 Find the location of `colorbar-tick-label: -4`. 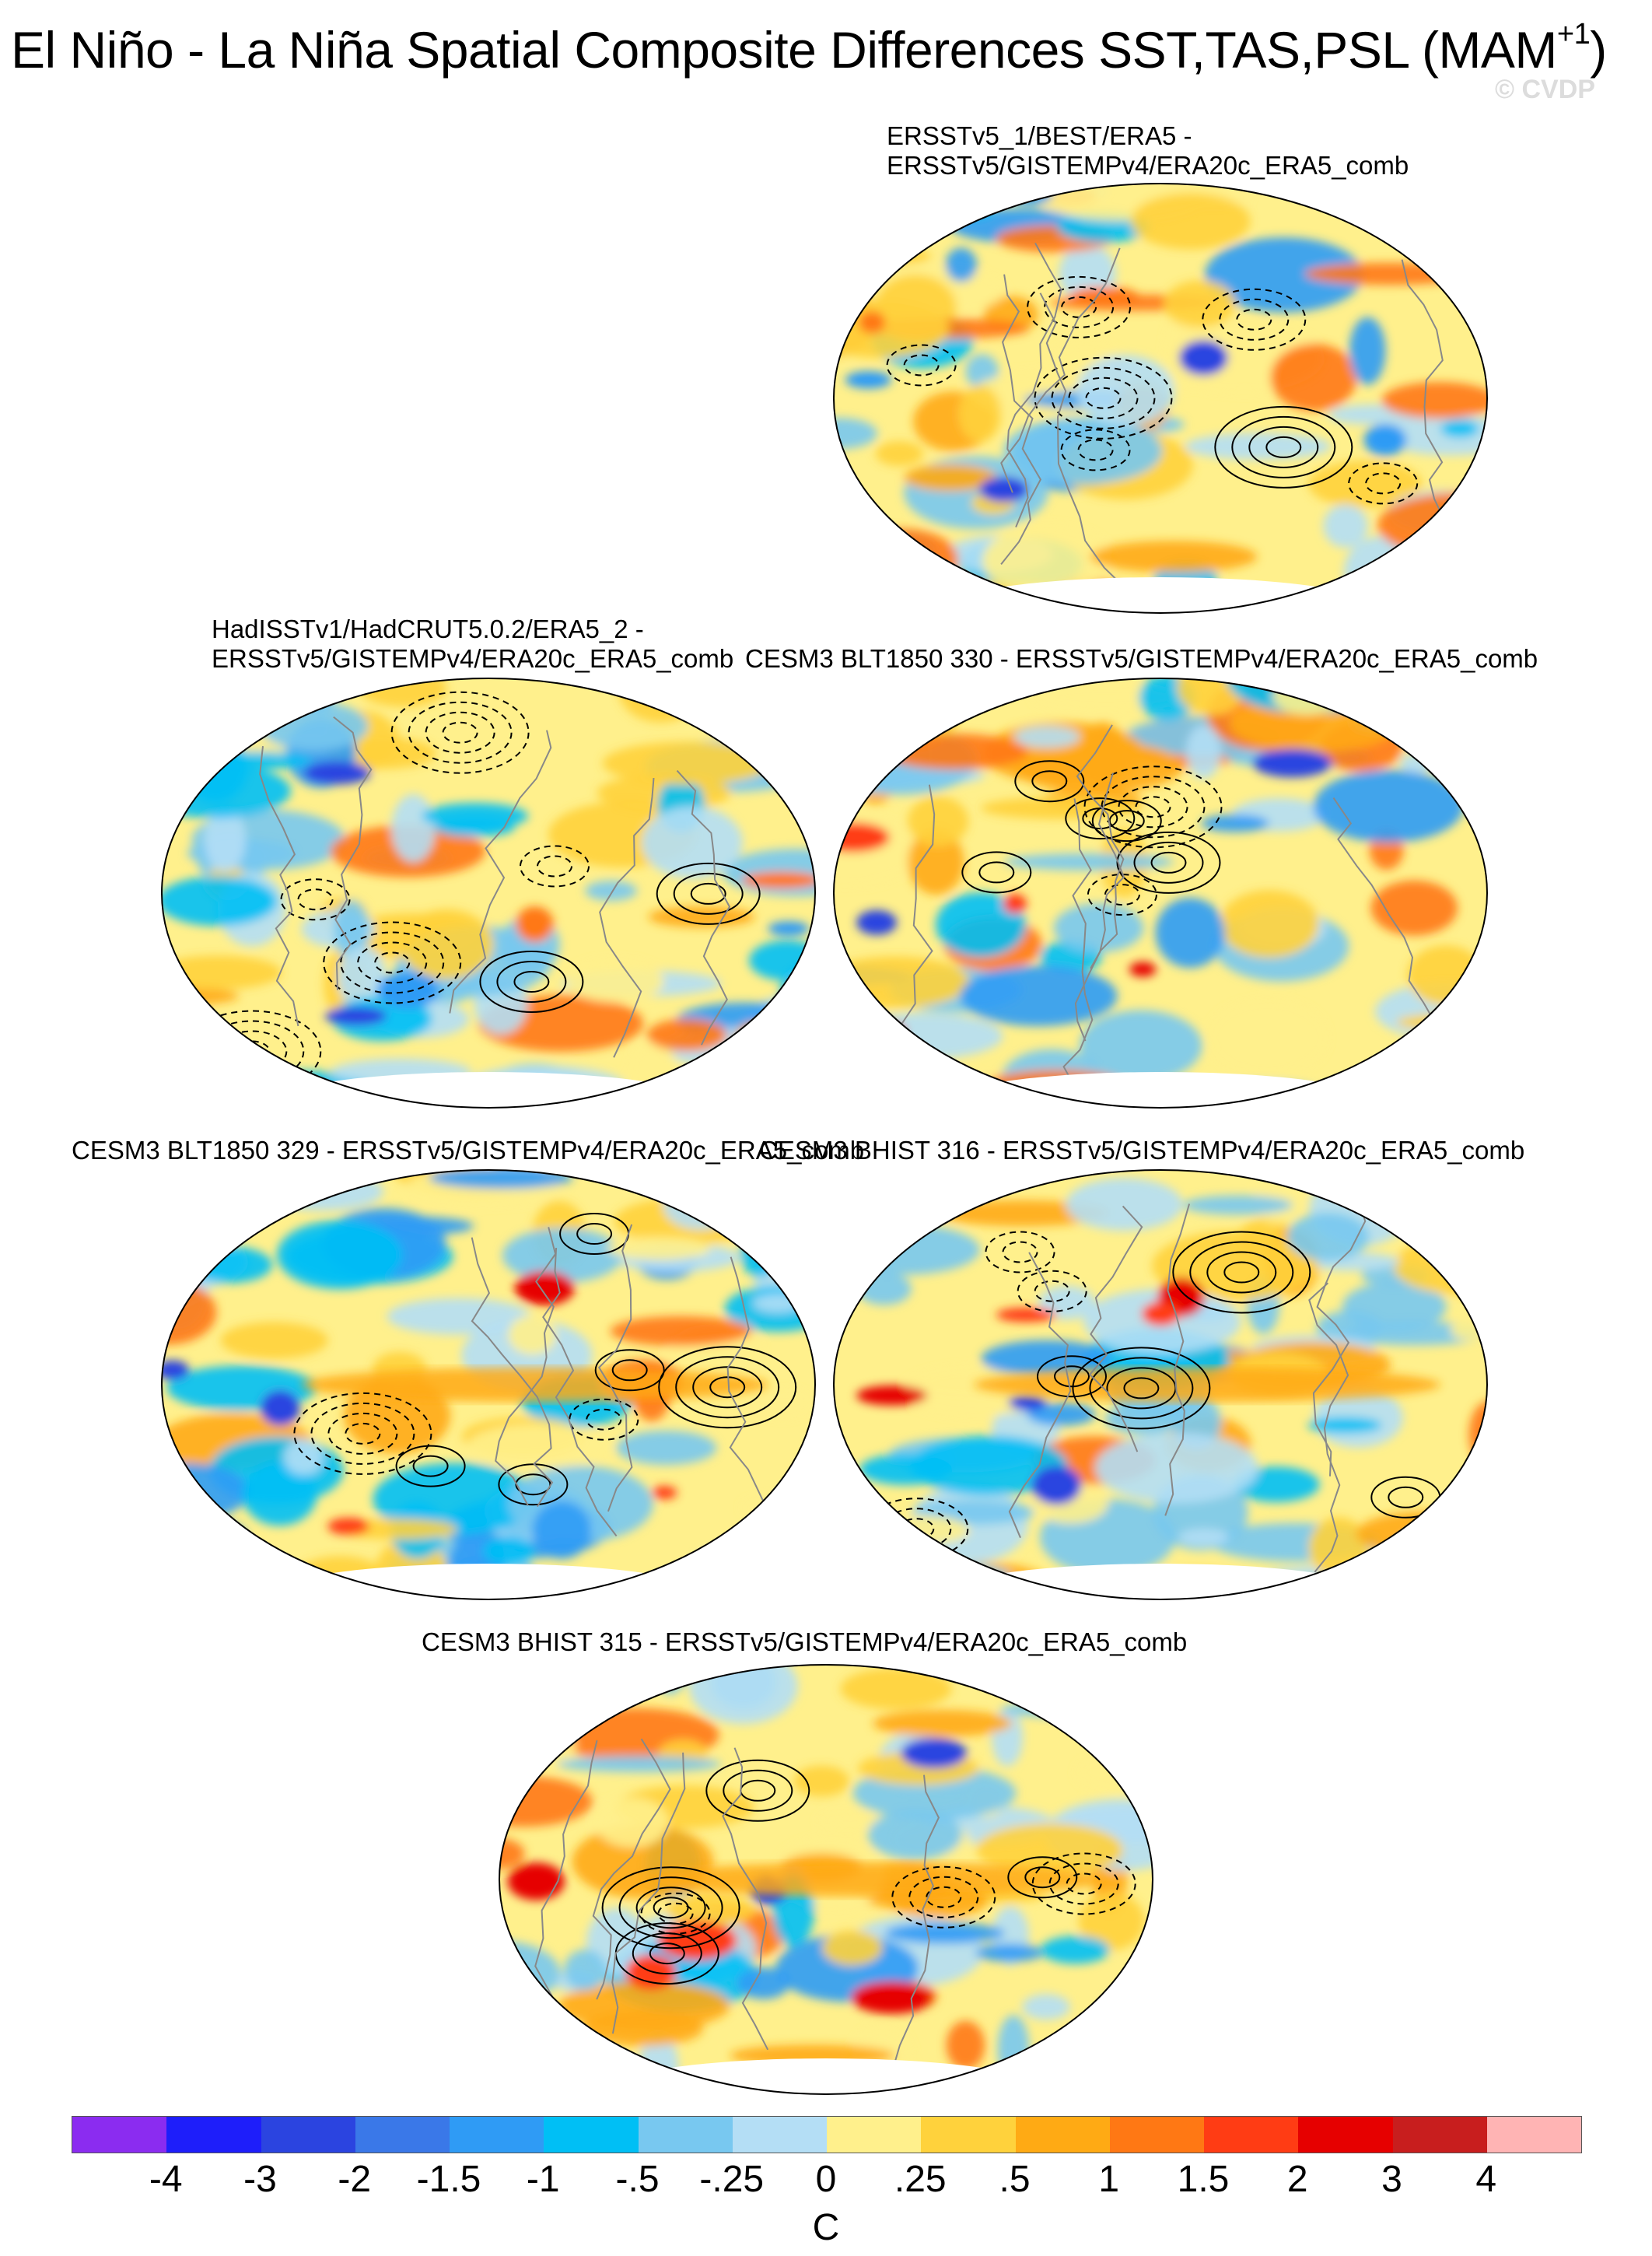

colorbar-tick-label: -4 is located at coordinates (166, 2179).